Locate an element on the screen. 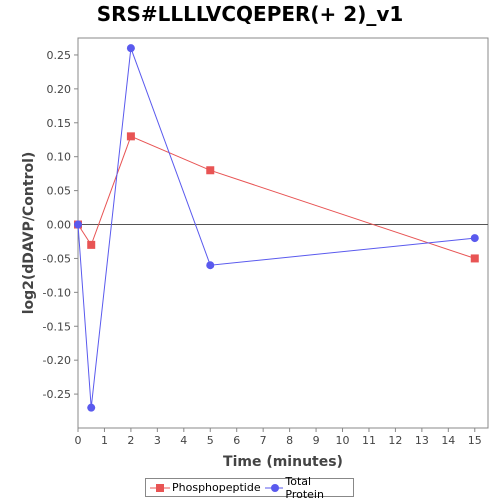  chart-title: SRS#LLLLVCQEPER(+ 2)_v1 is located at coordinates (250, 14).